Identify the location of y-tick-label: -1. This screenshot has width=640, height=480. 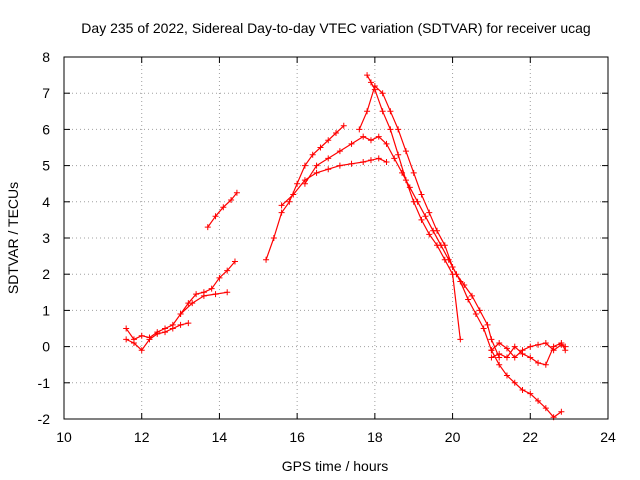
(44, 383).